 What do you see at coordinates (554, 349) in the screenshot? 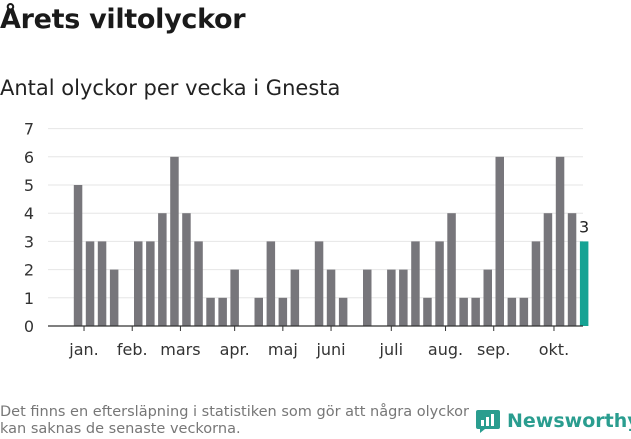
I see `x-tick-label: okt.` at bounding box center [554, 349].